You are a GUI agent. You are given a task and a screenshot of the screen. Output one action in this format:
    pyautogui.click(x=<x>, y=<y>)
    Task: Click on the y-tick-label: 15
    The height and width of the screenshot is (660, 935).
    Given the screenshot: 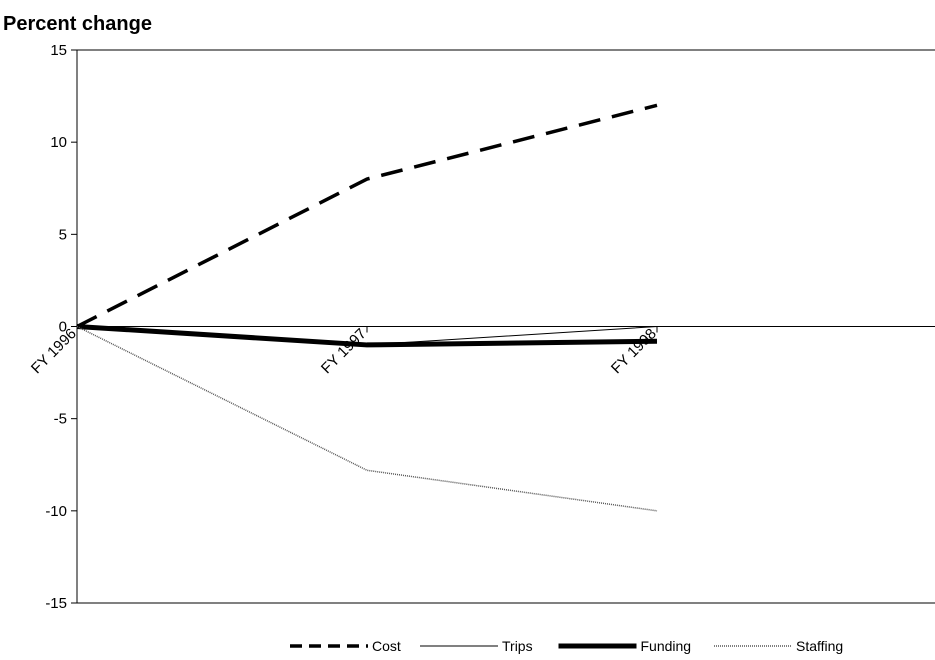 What is the action you would take?
    pyautogui.click(x=58, y=50)
    